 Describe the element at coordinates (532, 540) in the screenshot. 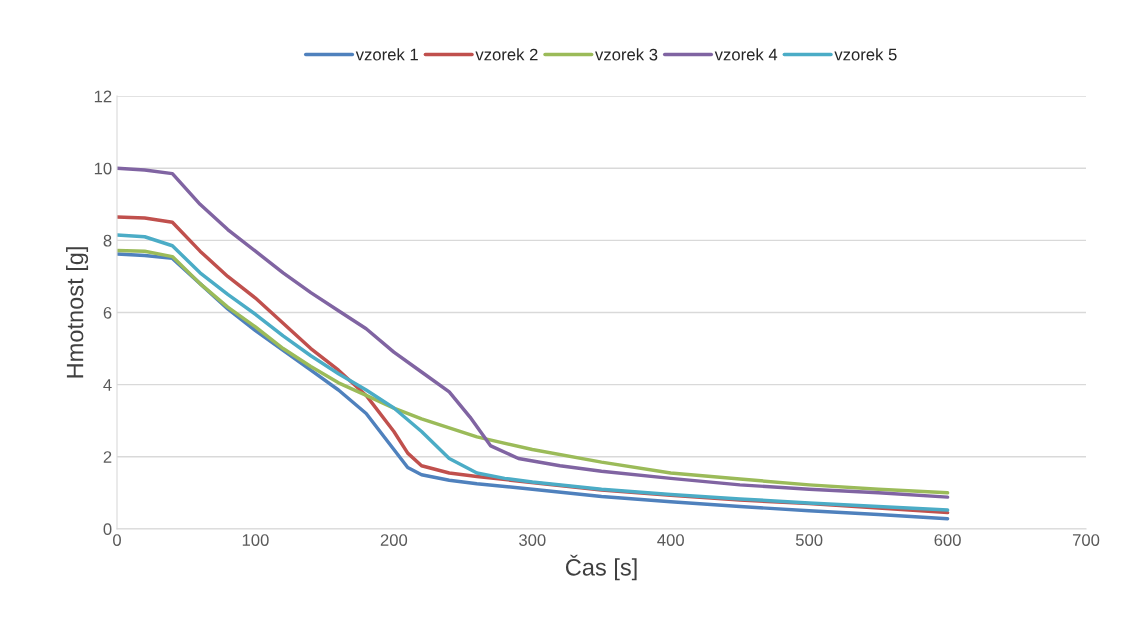

I see `x-tick-label: 300` at that location.